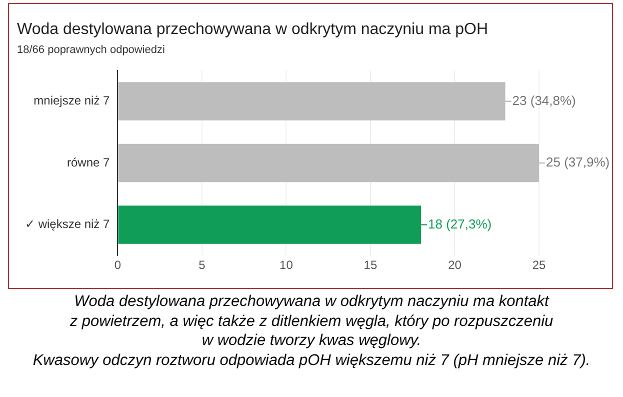  What do you see at coordinates (460, 224) in the screenshot?
I see `data-label: 18 (27,3%)` at bounding box center [460, 224].